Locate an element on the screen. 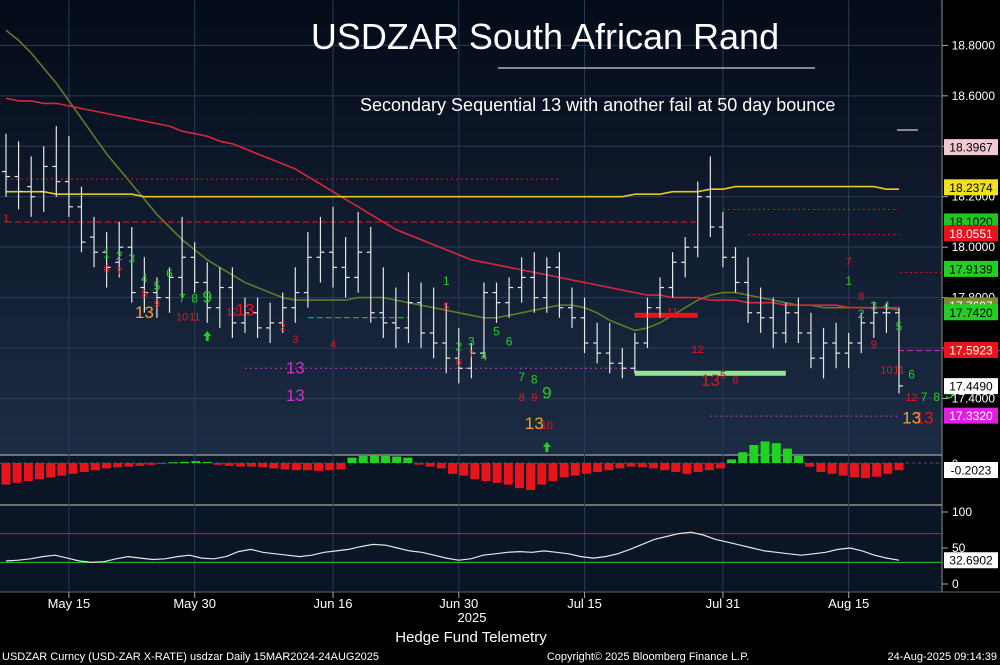  ma-line-yellow is located at coordinates (452, 191).